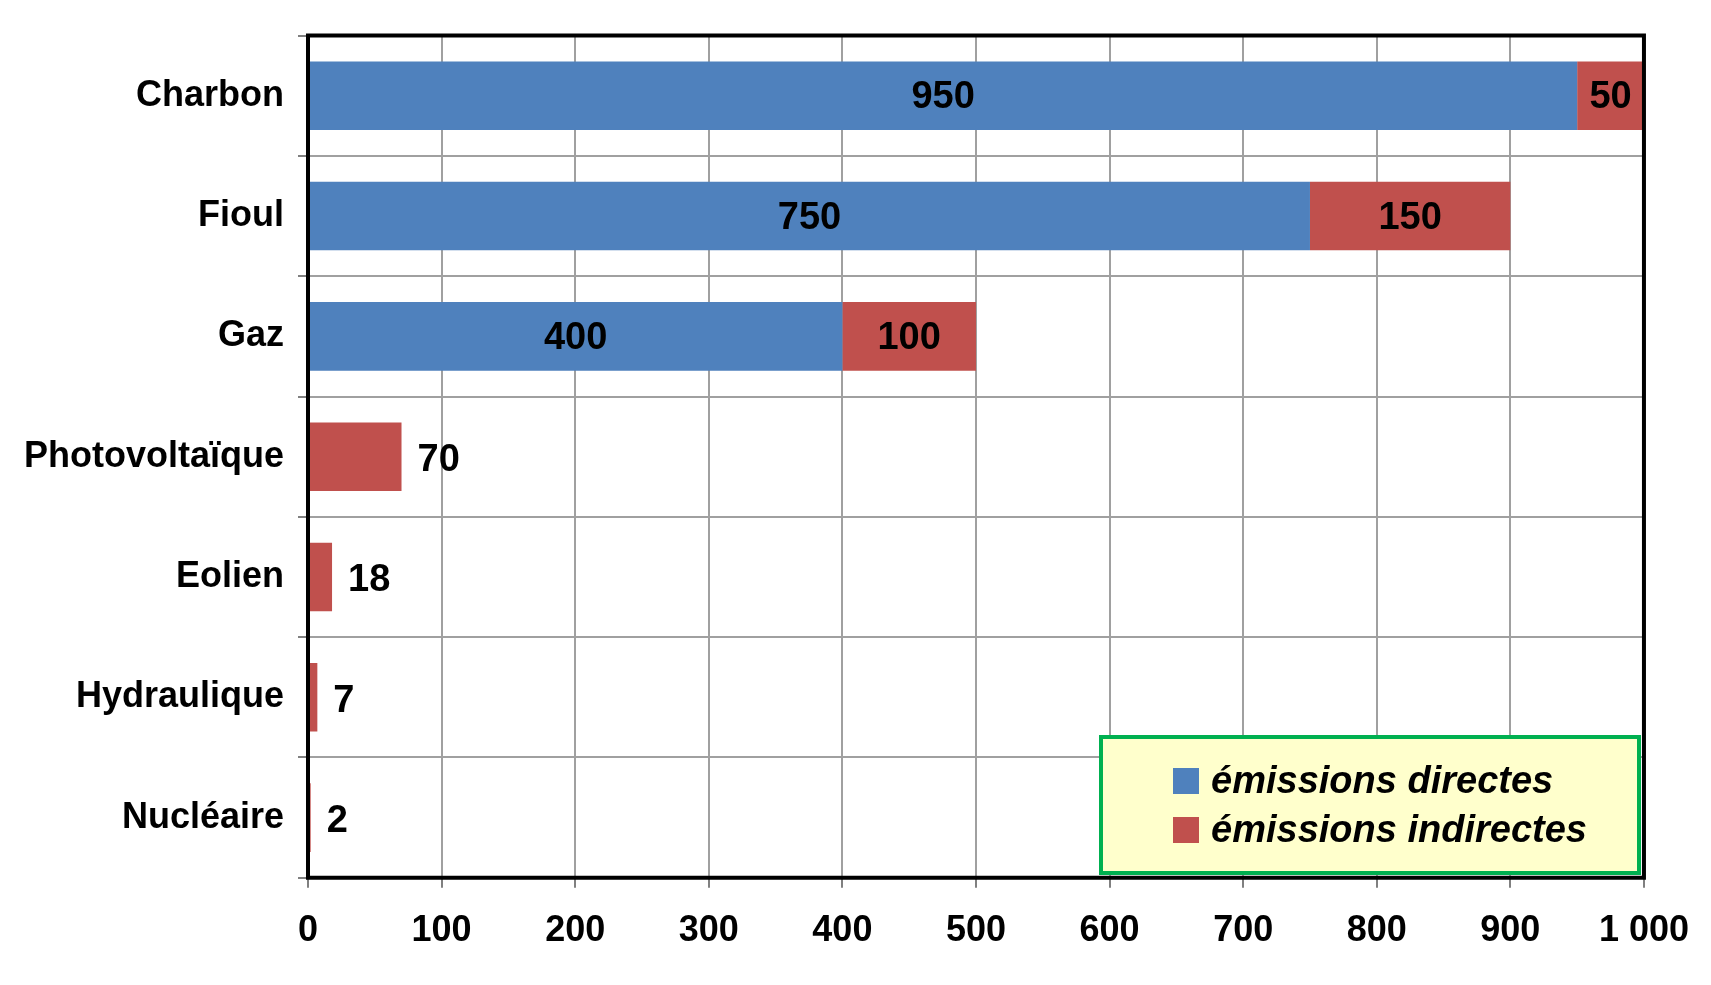 This screenshot has width=1711, height=985. I want to click on x-tick-label: 500, so click(976, 929).